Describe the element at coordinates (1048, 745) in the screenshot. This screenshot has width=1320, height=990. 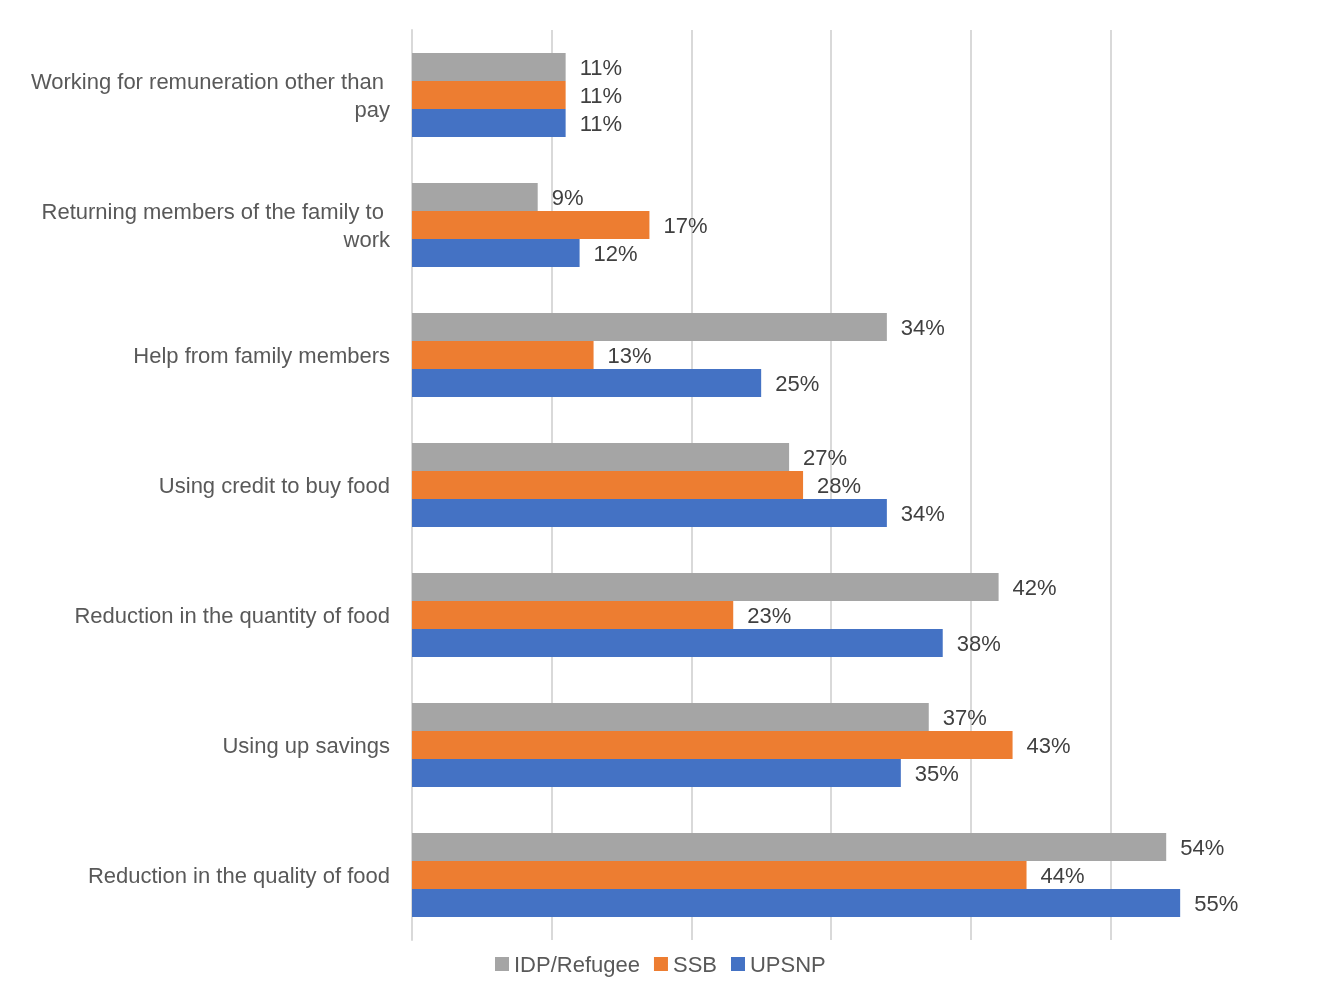
I see `data-label: 43%` at that location.